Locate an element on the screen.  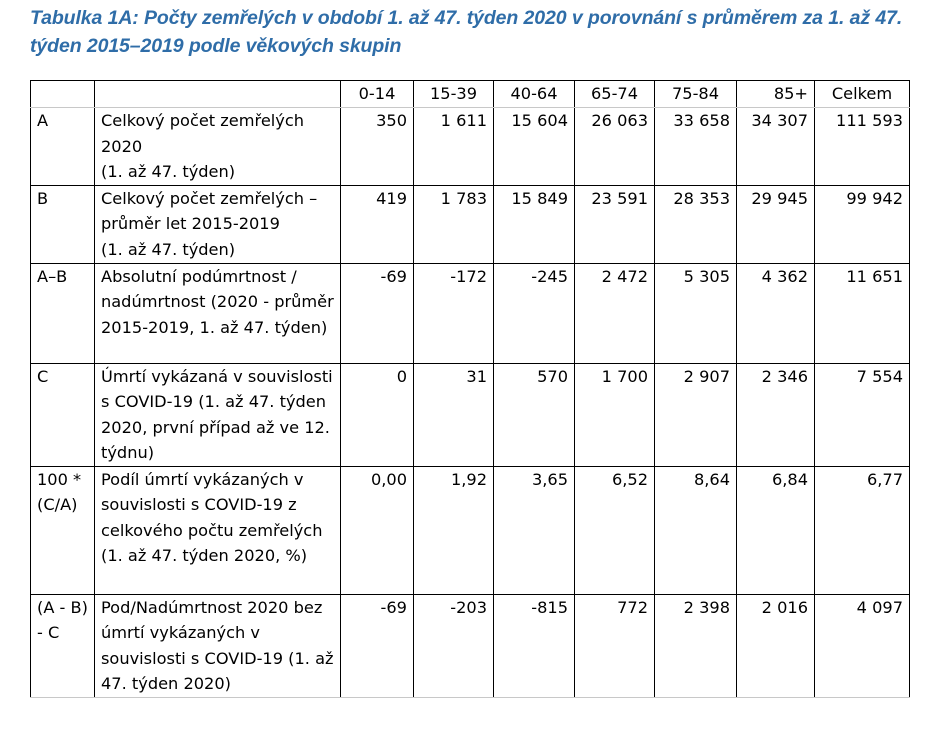
value-cell-40-64: 15 849 is located at coordinates (534, 224).